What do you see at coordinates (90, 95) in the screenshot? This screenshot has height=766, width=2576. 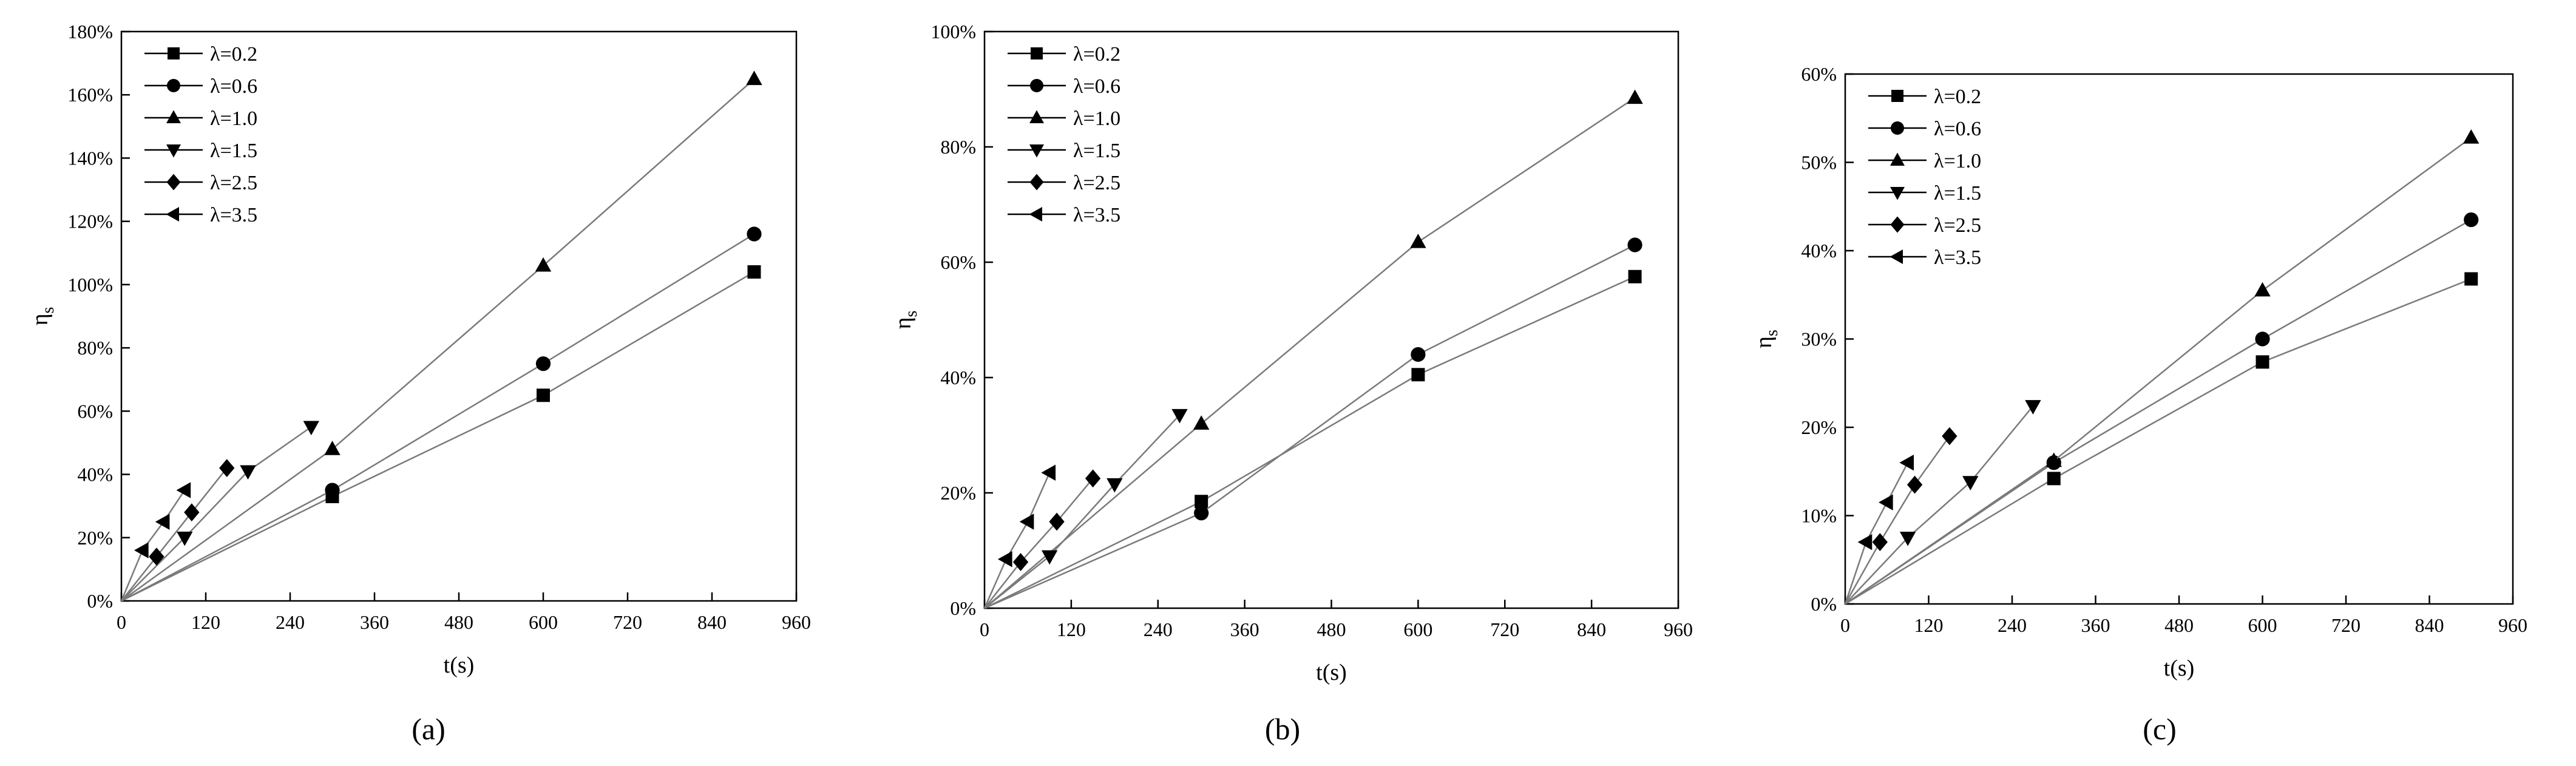 I see `y-tick-label: 160%` at bounding box center [90, 95].